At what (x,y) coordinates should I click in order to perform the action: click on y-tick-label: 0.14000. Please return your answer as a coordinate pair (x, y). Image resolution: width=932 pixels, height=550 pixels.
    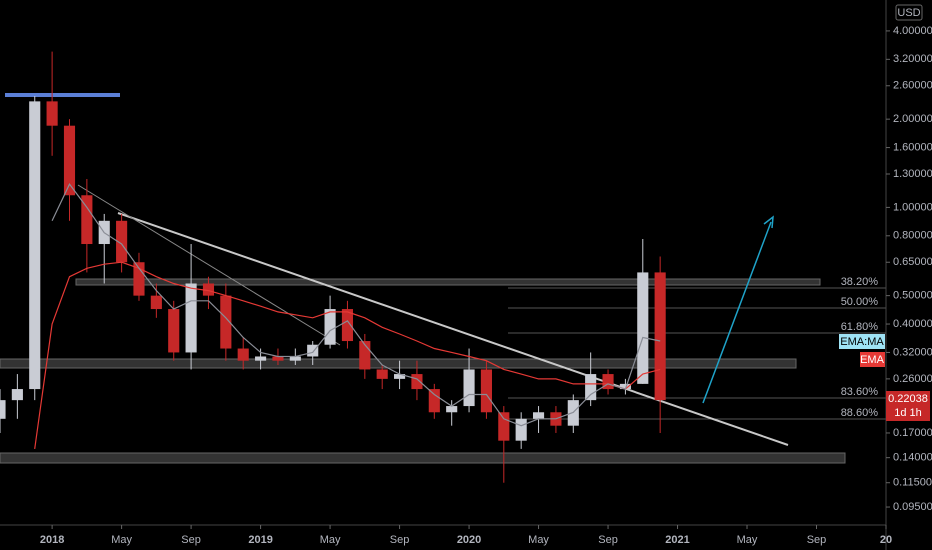
    Looking at the image, I should click on (912, 458).